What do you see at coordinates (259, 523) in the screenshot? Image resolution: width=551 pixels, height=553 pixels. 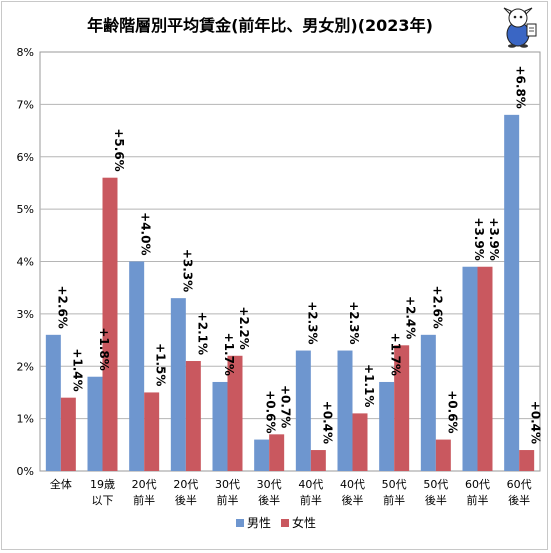 I see `legend-label: 男性` at bounding box center [259, 523].